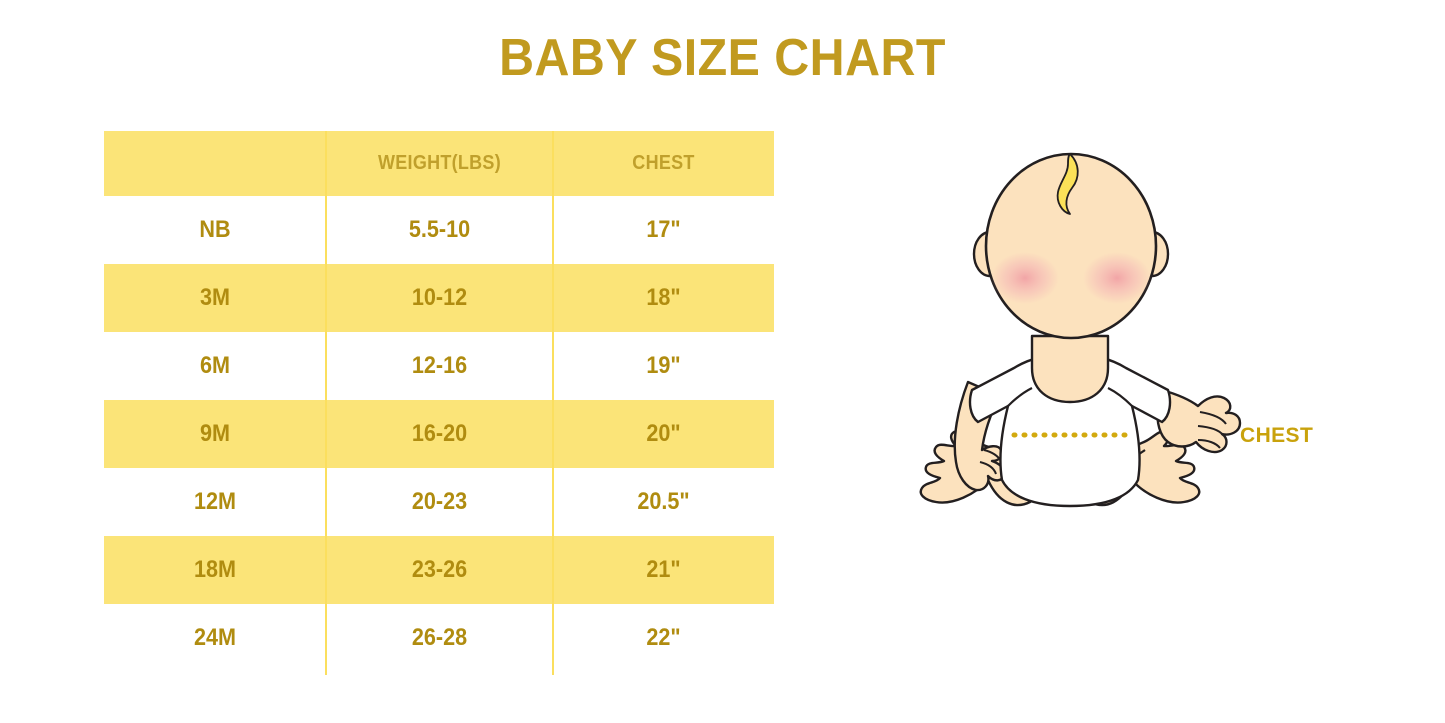 Image resolution: width=1445 pixels, height=723 pixels. What do you see at coordinates (215, 229) in the screenshot?
I see `cell-size: NB` at bounding box center [215, 229].